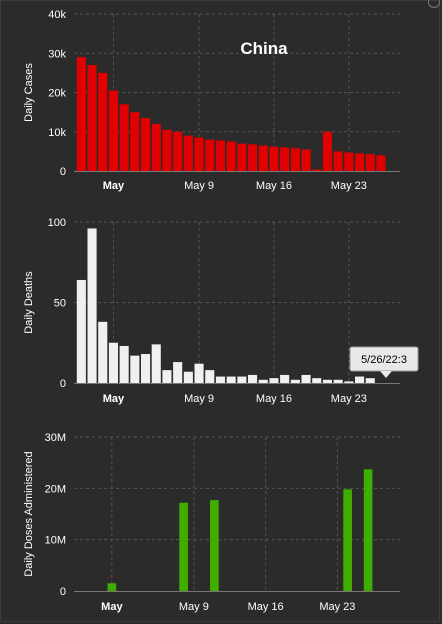  I want to click on chart-title: China, so click(264, 48).